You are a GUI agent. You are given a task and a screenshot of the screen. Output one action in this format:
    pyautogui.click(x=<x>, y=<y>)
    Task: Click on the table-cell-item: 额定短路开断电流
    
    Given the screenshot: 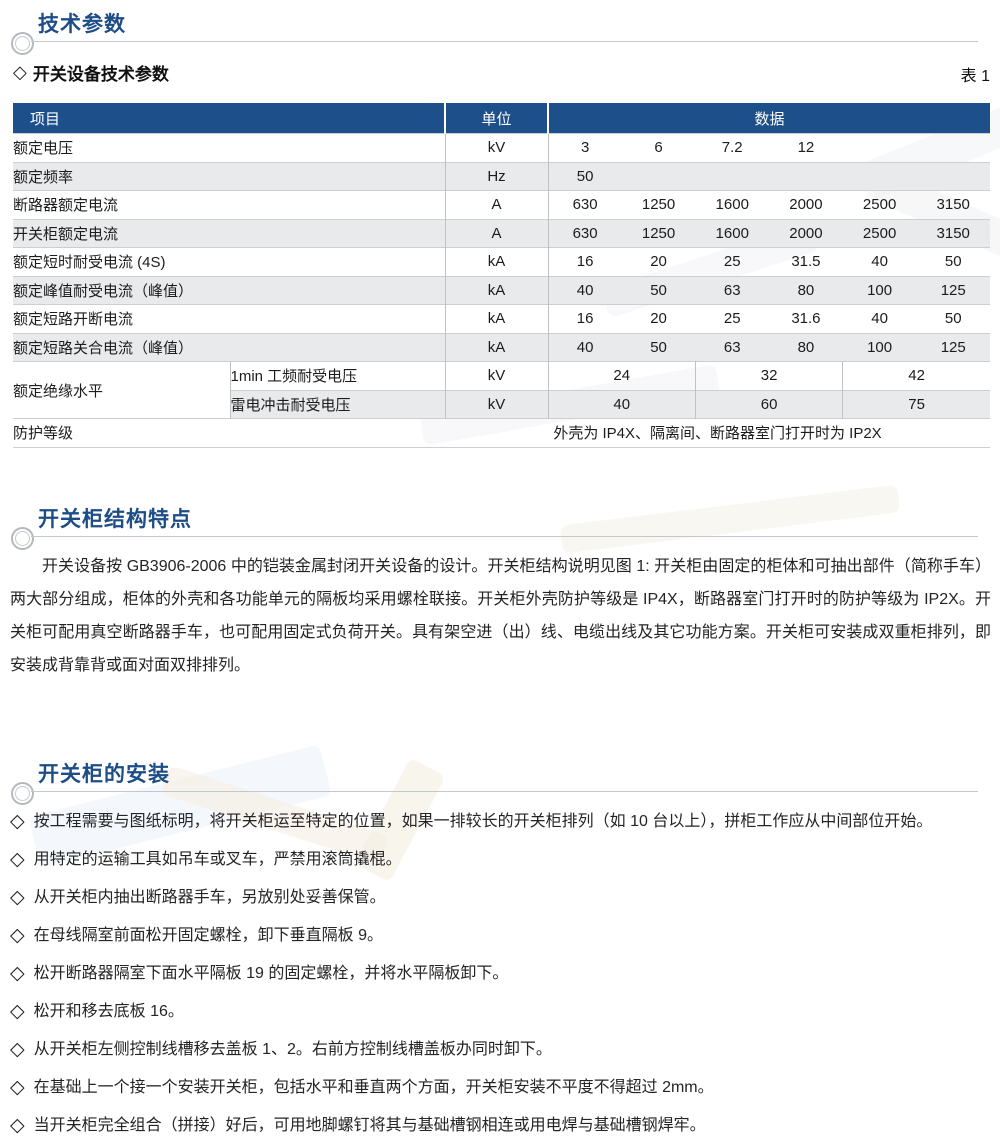 What is the action you would take?
    pyautogui.click(x=73, y=320)
    